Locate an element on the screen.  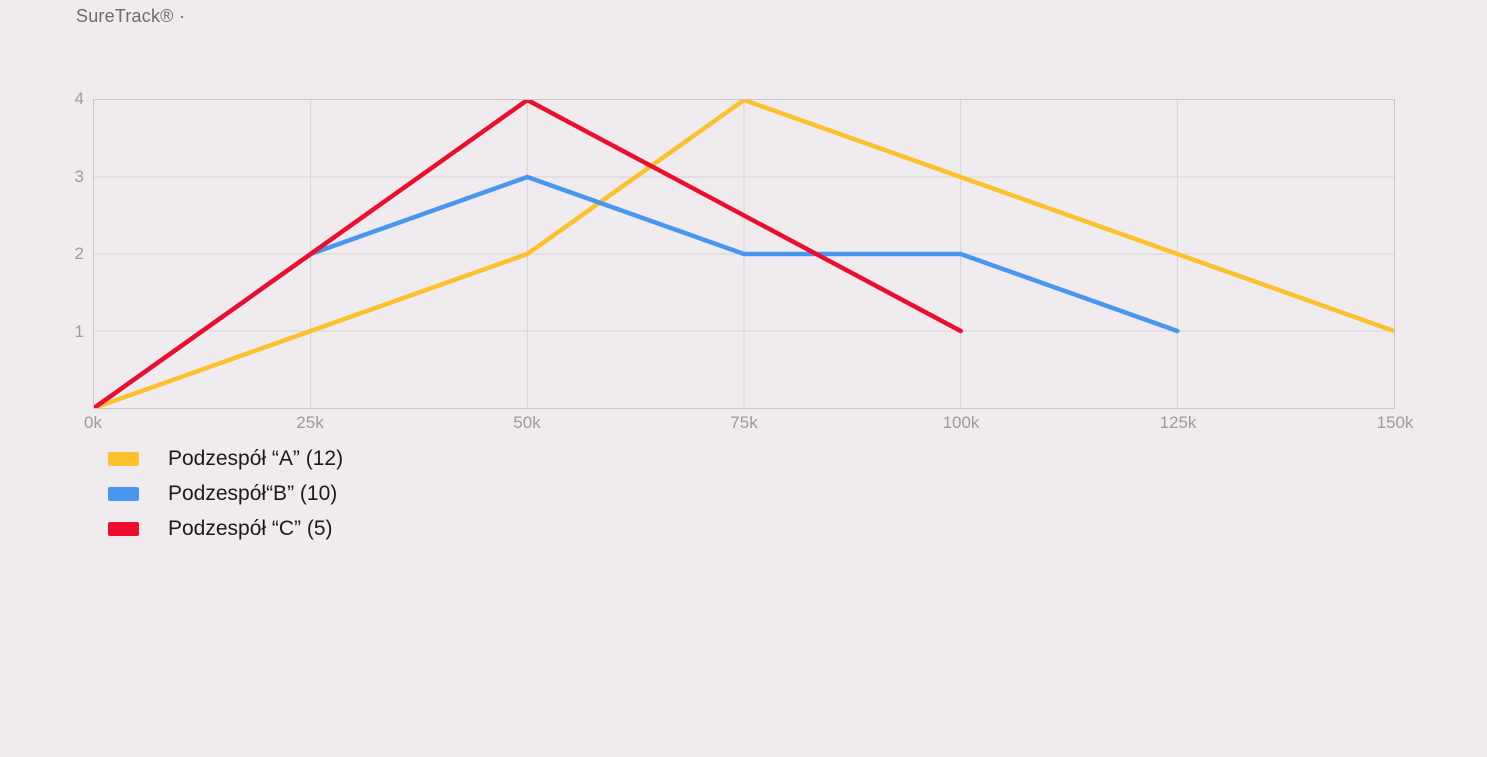
legend-item-0: Podzespół “A” (12) is located at coordinates (225, 458).